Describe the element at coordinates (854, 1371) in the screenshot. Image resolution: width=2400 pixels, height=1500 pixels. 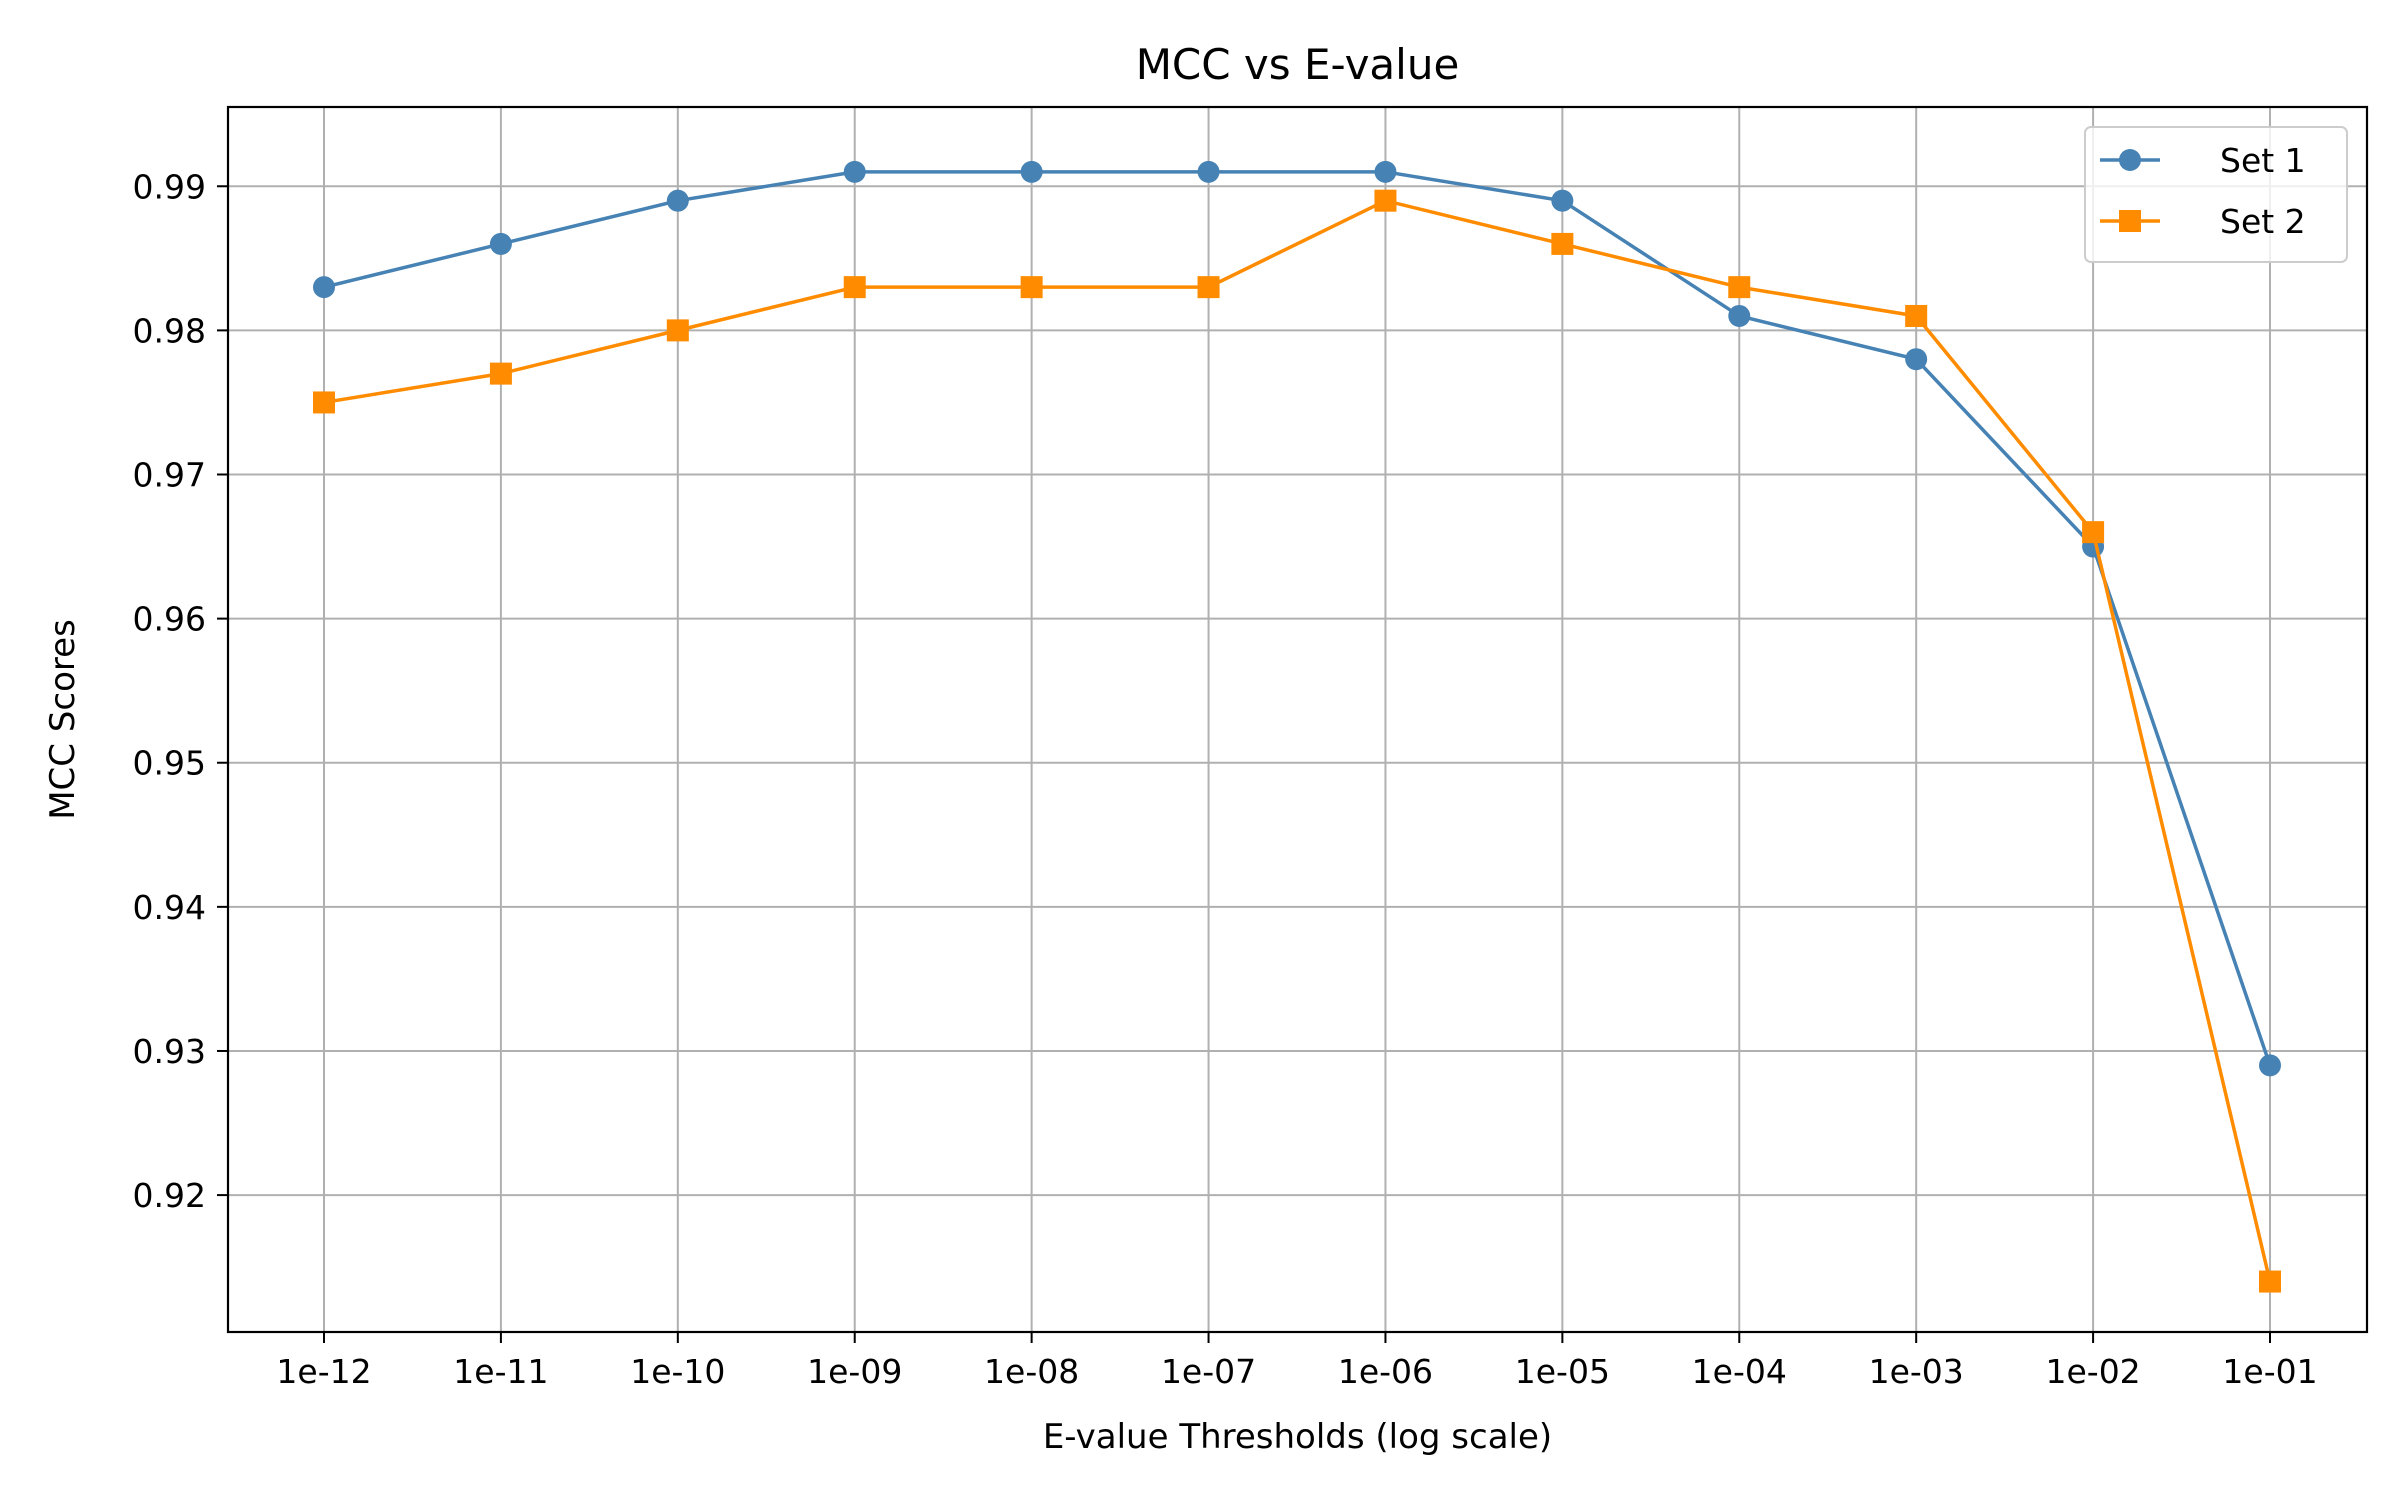
I see `x-tick-label: 1e-09` at that location.